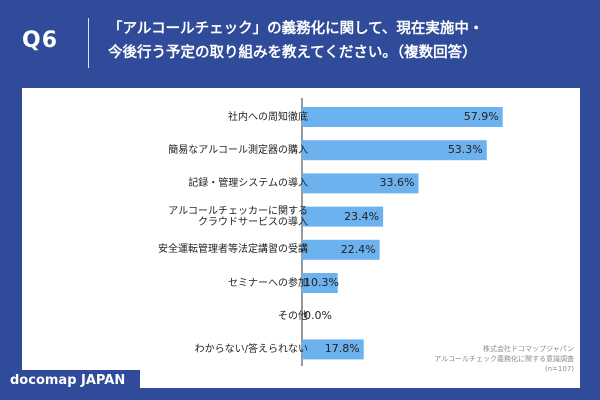 This screenshot has height=400, width=600. I want to click on value-label-2: 33.6%, so click(397, 183).